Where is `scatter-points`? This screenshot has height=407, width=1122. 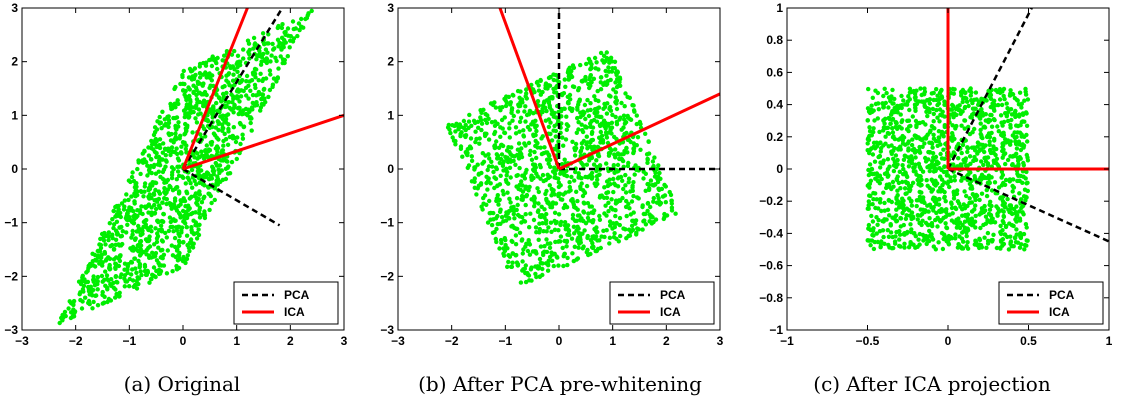 scatter-points is located at coordinates (948, 169).